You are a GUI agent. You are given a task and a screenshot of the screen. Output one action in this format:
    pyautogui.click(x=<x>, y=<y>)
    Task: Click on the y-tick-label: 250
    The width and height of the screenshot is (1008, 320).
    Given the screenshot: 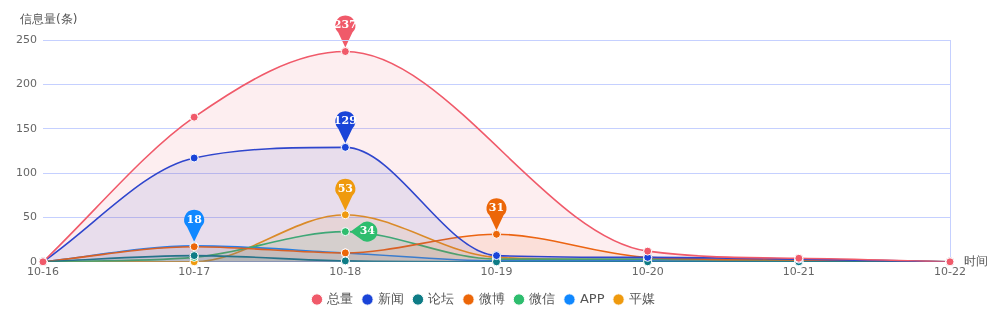 What is the action you would take?
    pyautogui.click(x=26, y=39)
    